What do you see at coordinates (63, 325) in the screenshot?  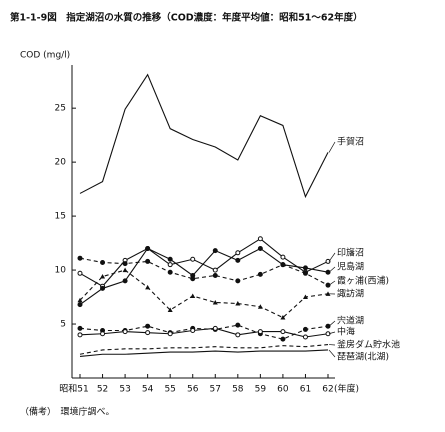 I see `y-tick-label: 5` at bounding box center [63, 325].